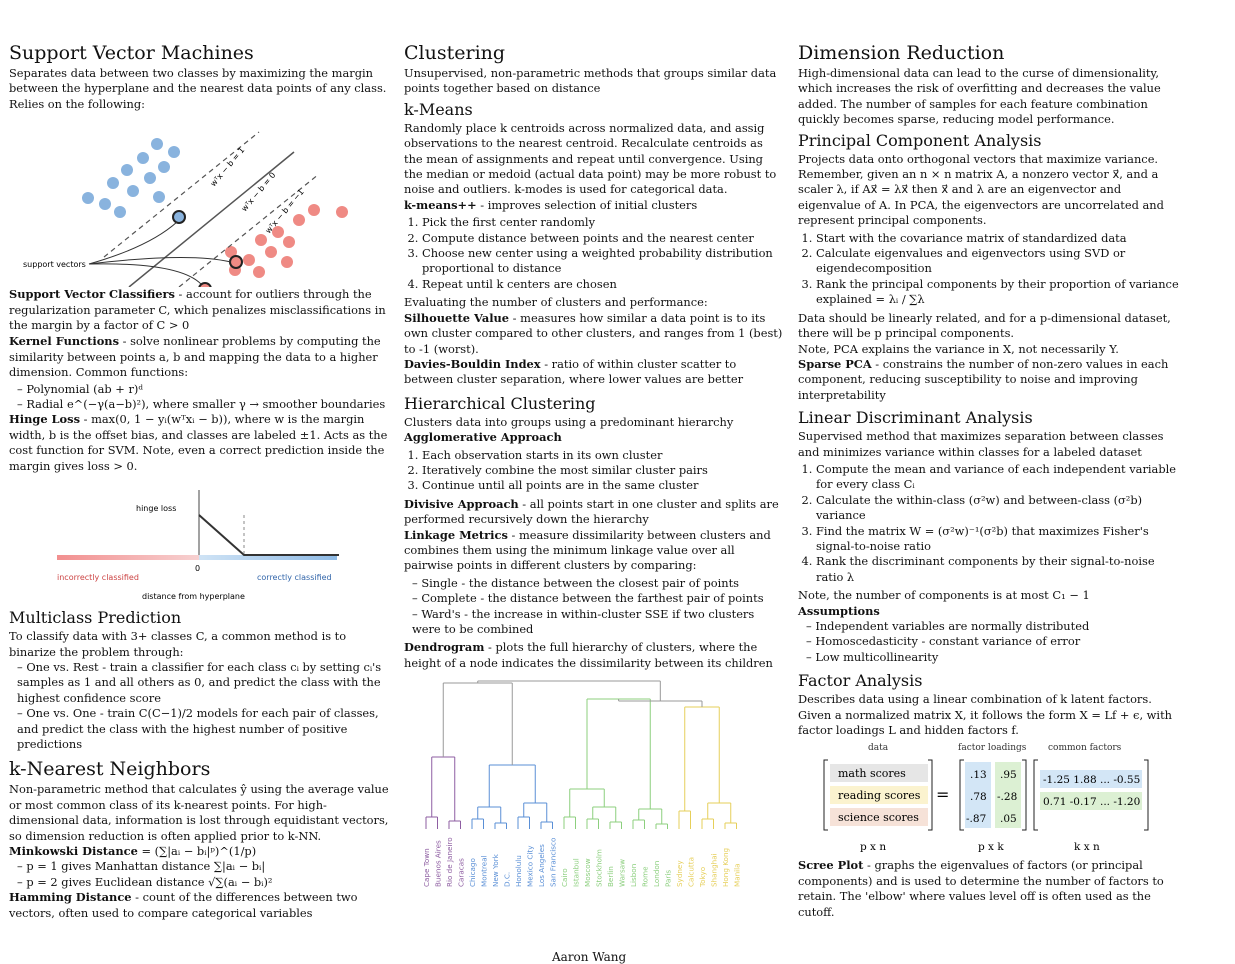 This screenshot has width=1235, height=964. I want to click on dendrogram-leaf-label: Cairo, so click(564, 878).